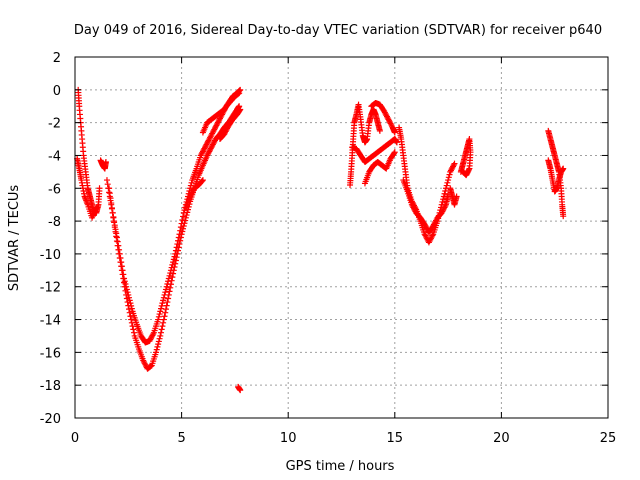  I want to click on y-tick-label: -10, so click(50, 255).